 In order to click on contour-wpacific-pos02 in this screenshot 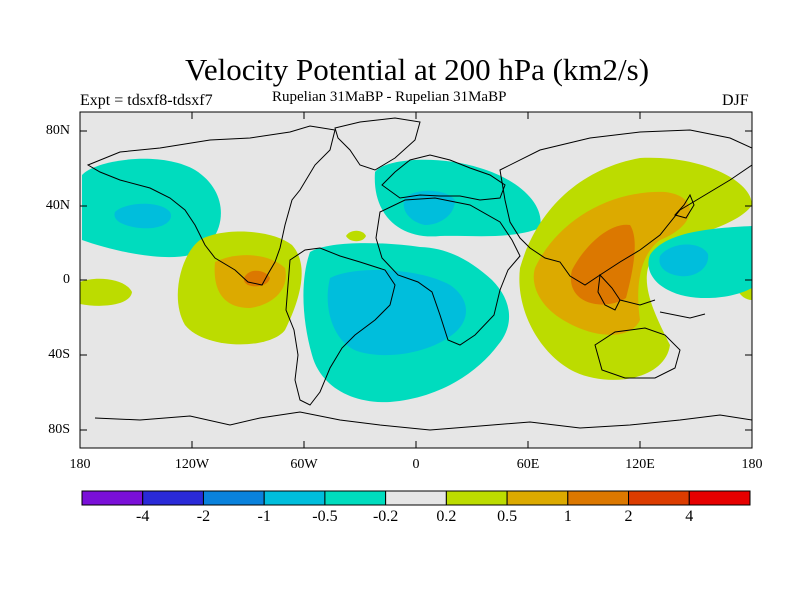, I will do `click(106, 292)`.